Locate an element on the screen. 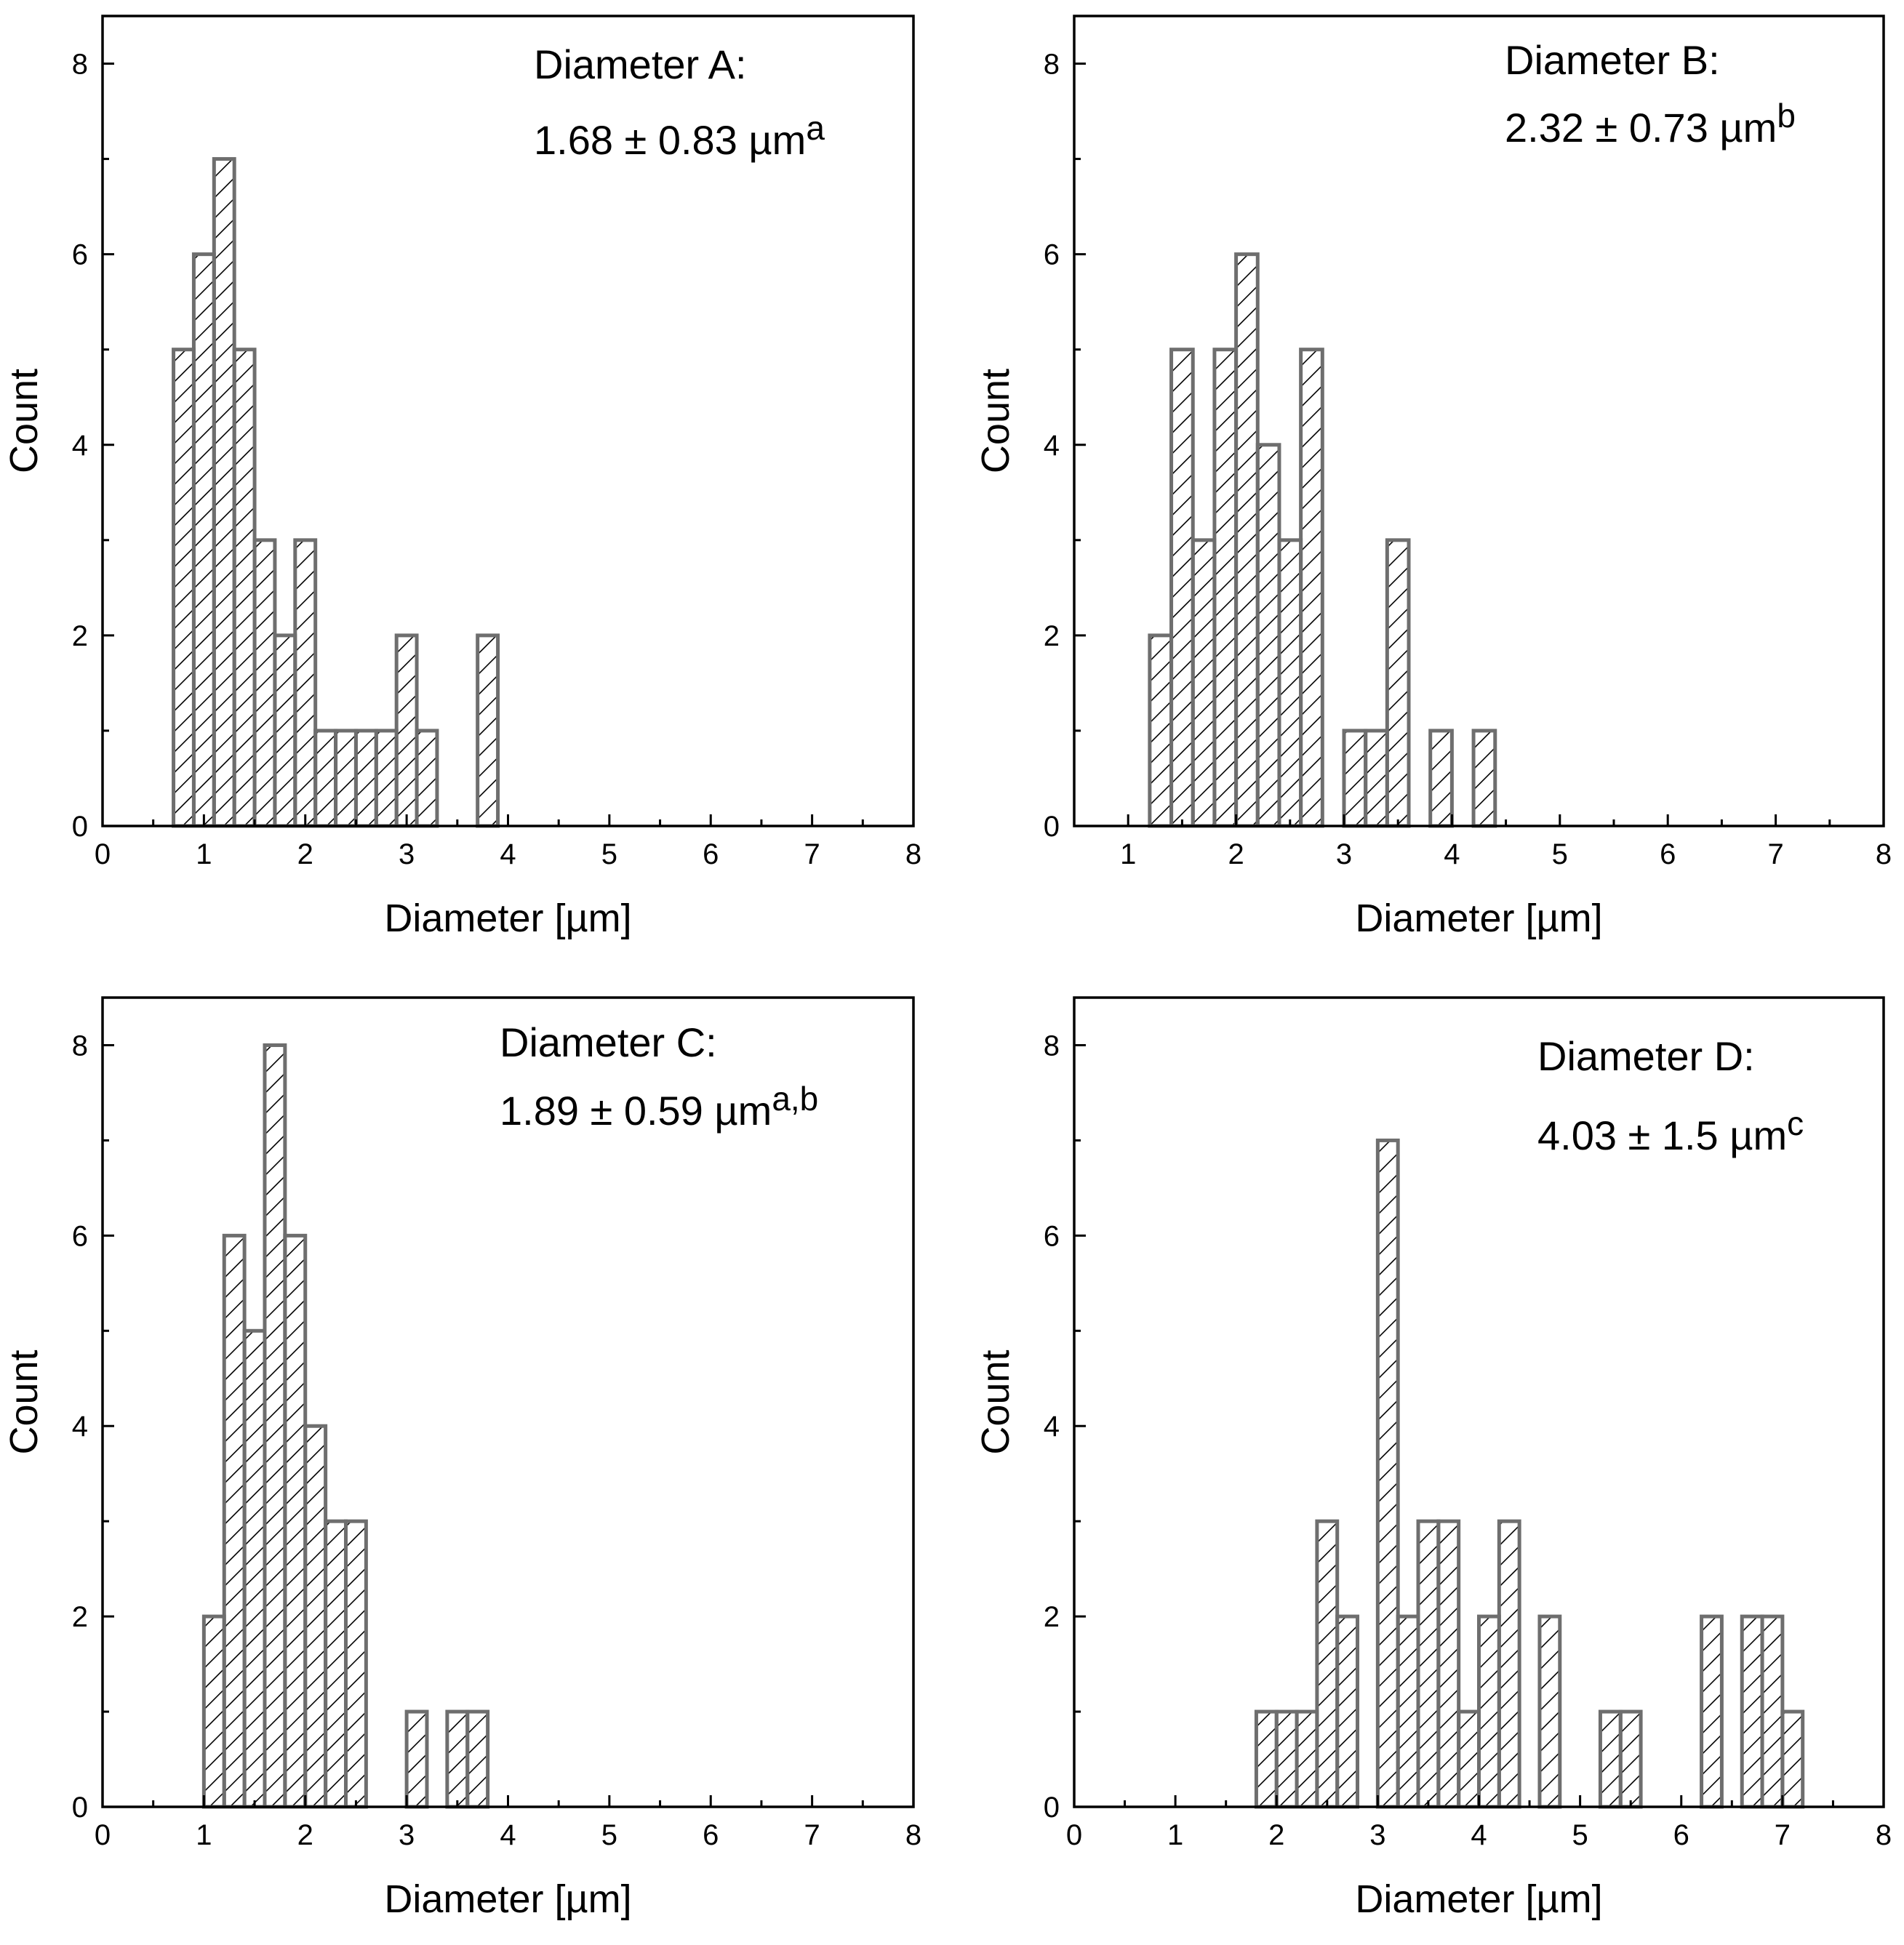 This screenshot has width=1904, height=1945. annotation-superscript: c is located at coordinates (1795, 1123).